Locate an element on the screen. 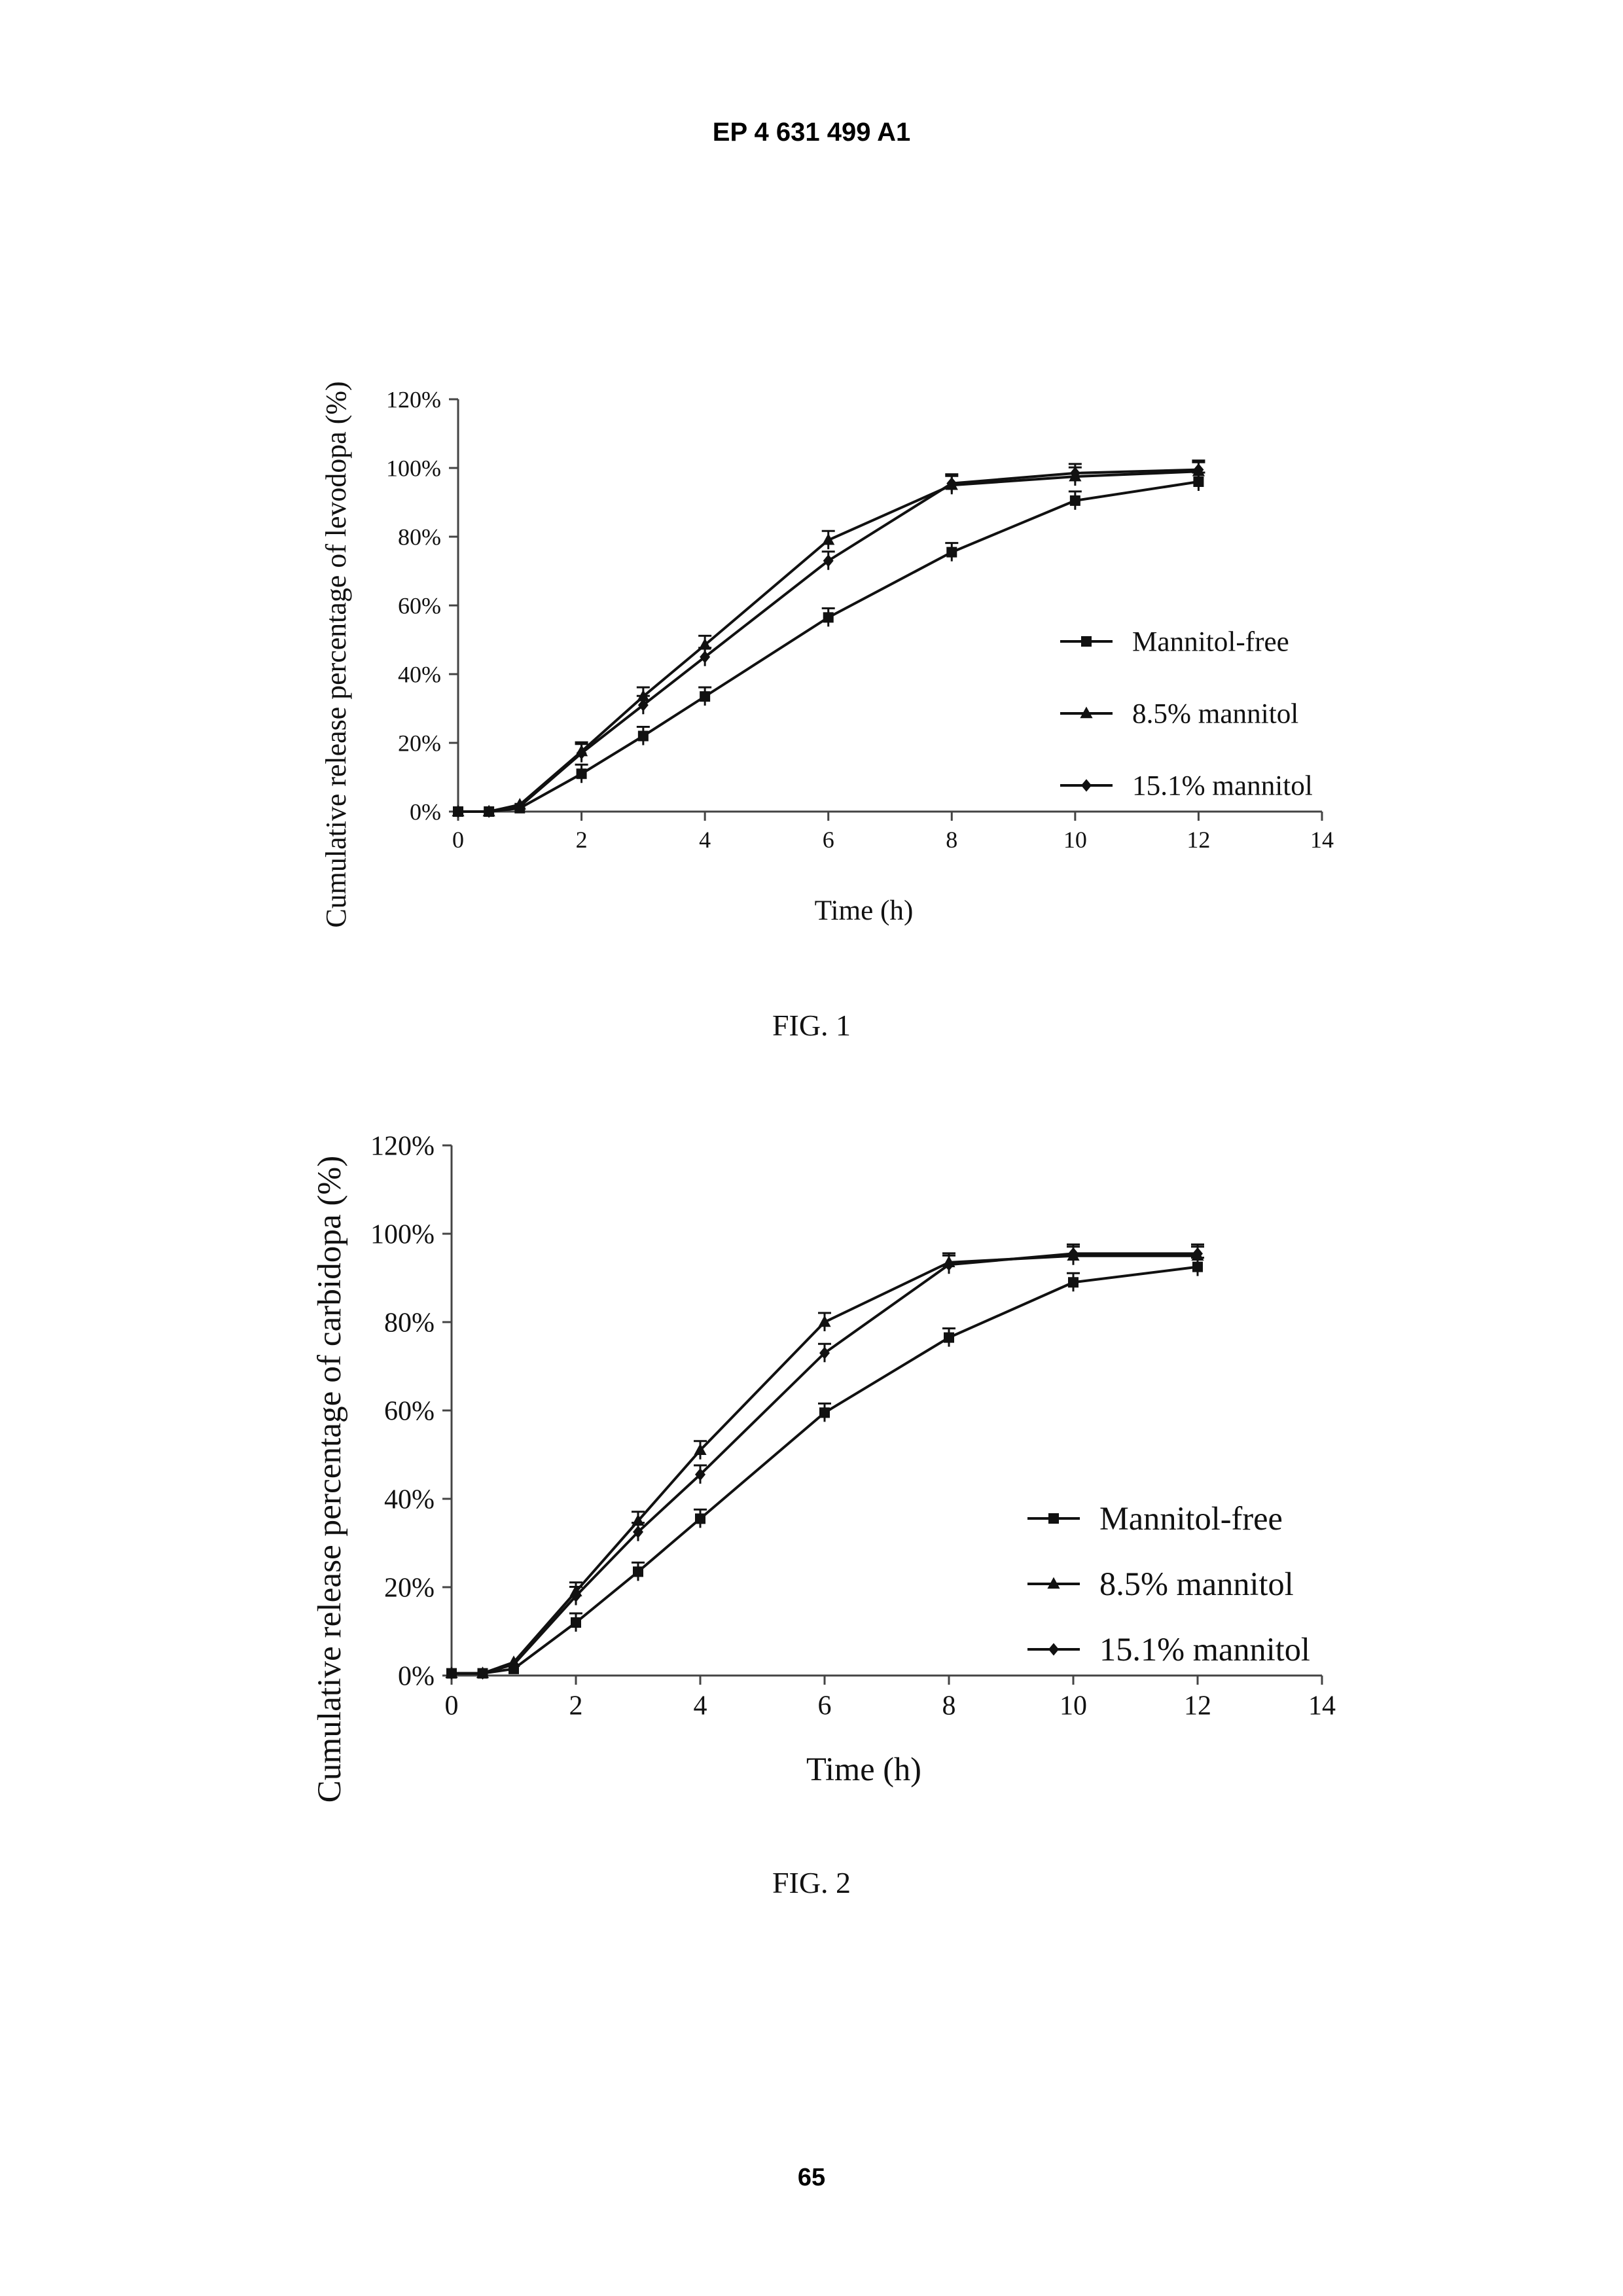 Image resolution: width=1623 pixels, height=2296 pixels. figure-1-caption: FIG. 1 is located at coordinates (811, 1025).